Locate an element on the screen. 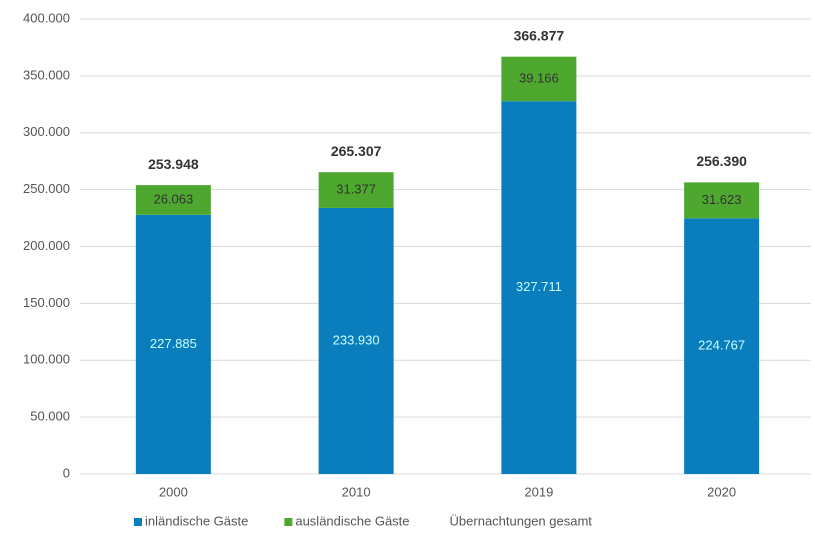 The image size is (815, 534). value-label: 26.063 is located at coordinates (173, 198).